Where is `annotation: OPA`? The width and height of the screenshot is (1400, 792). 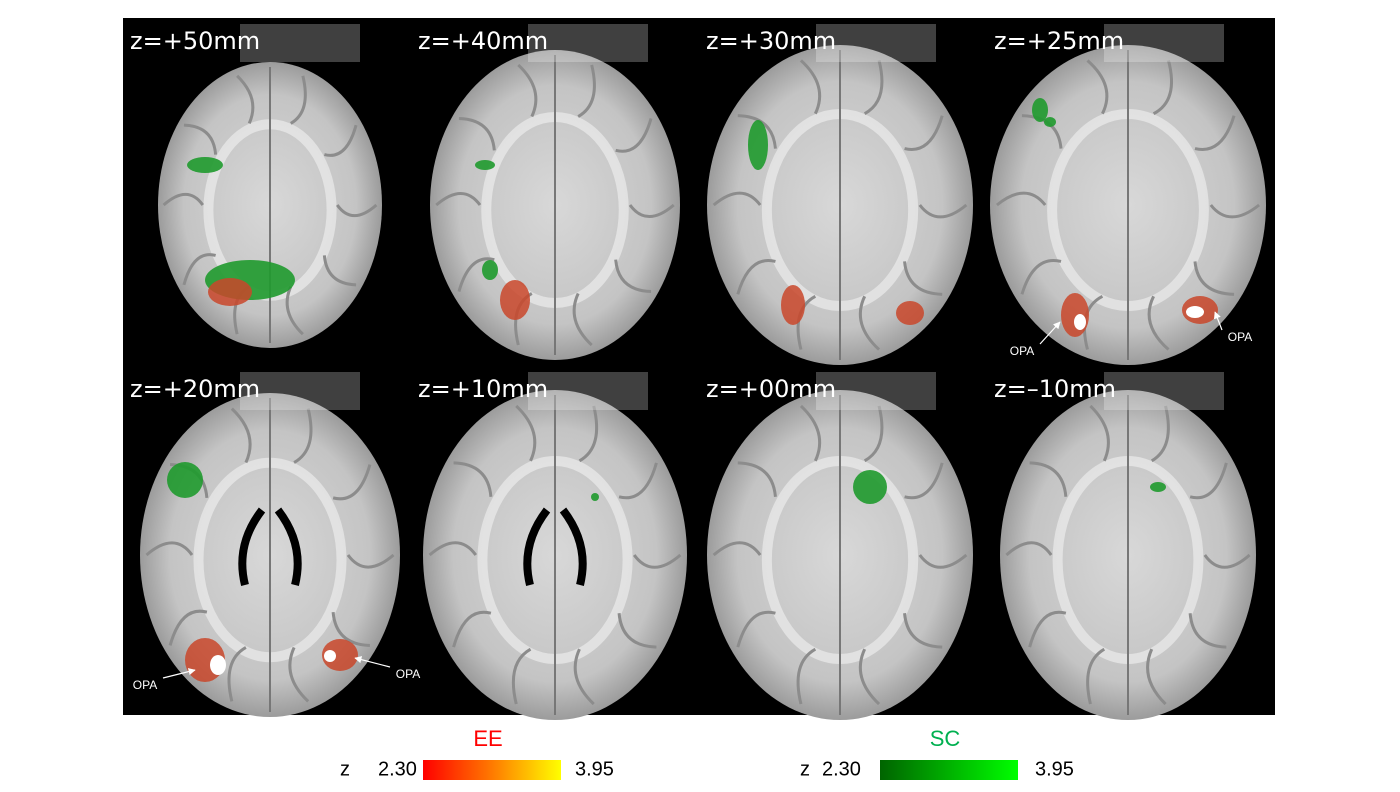
annotation: OPA is located at coordinates (1022, 351).